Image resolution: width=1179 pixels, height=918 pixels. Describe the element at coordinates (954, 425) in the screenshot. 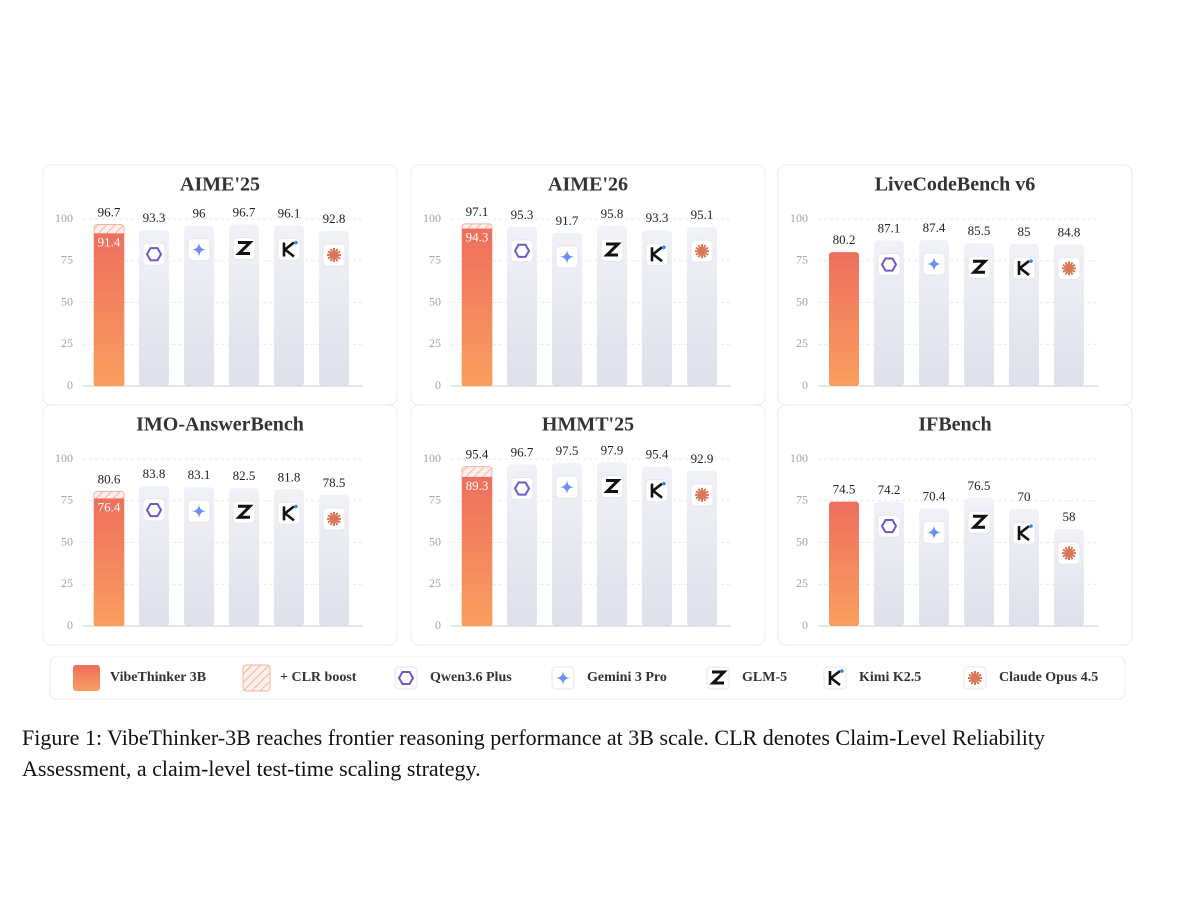

I see `chart-title: IFBench` at that location.